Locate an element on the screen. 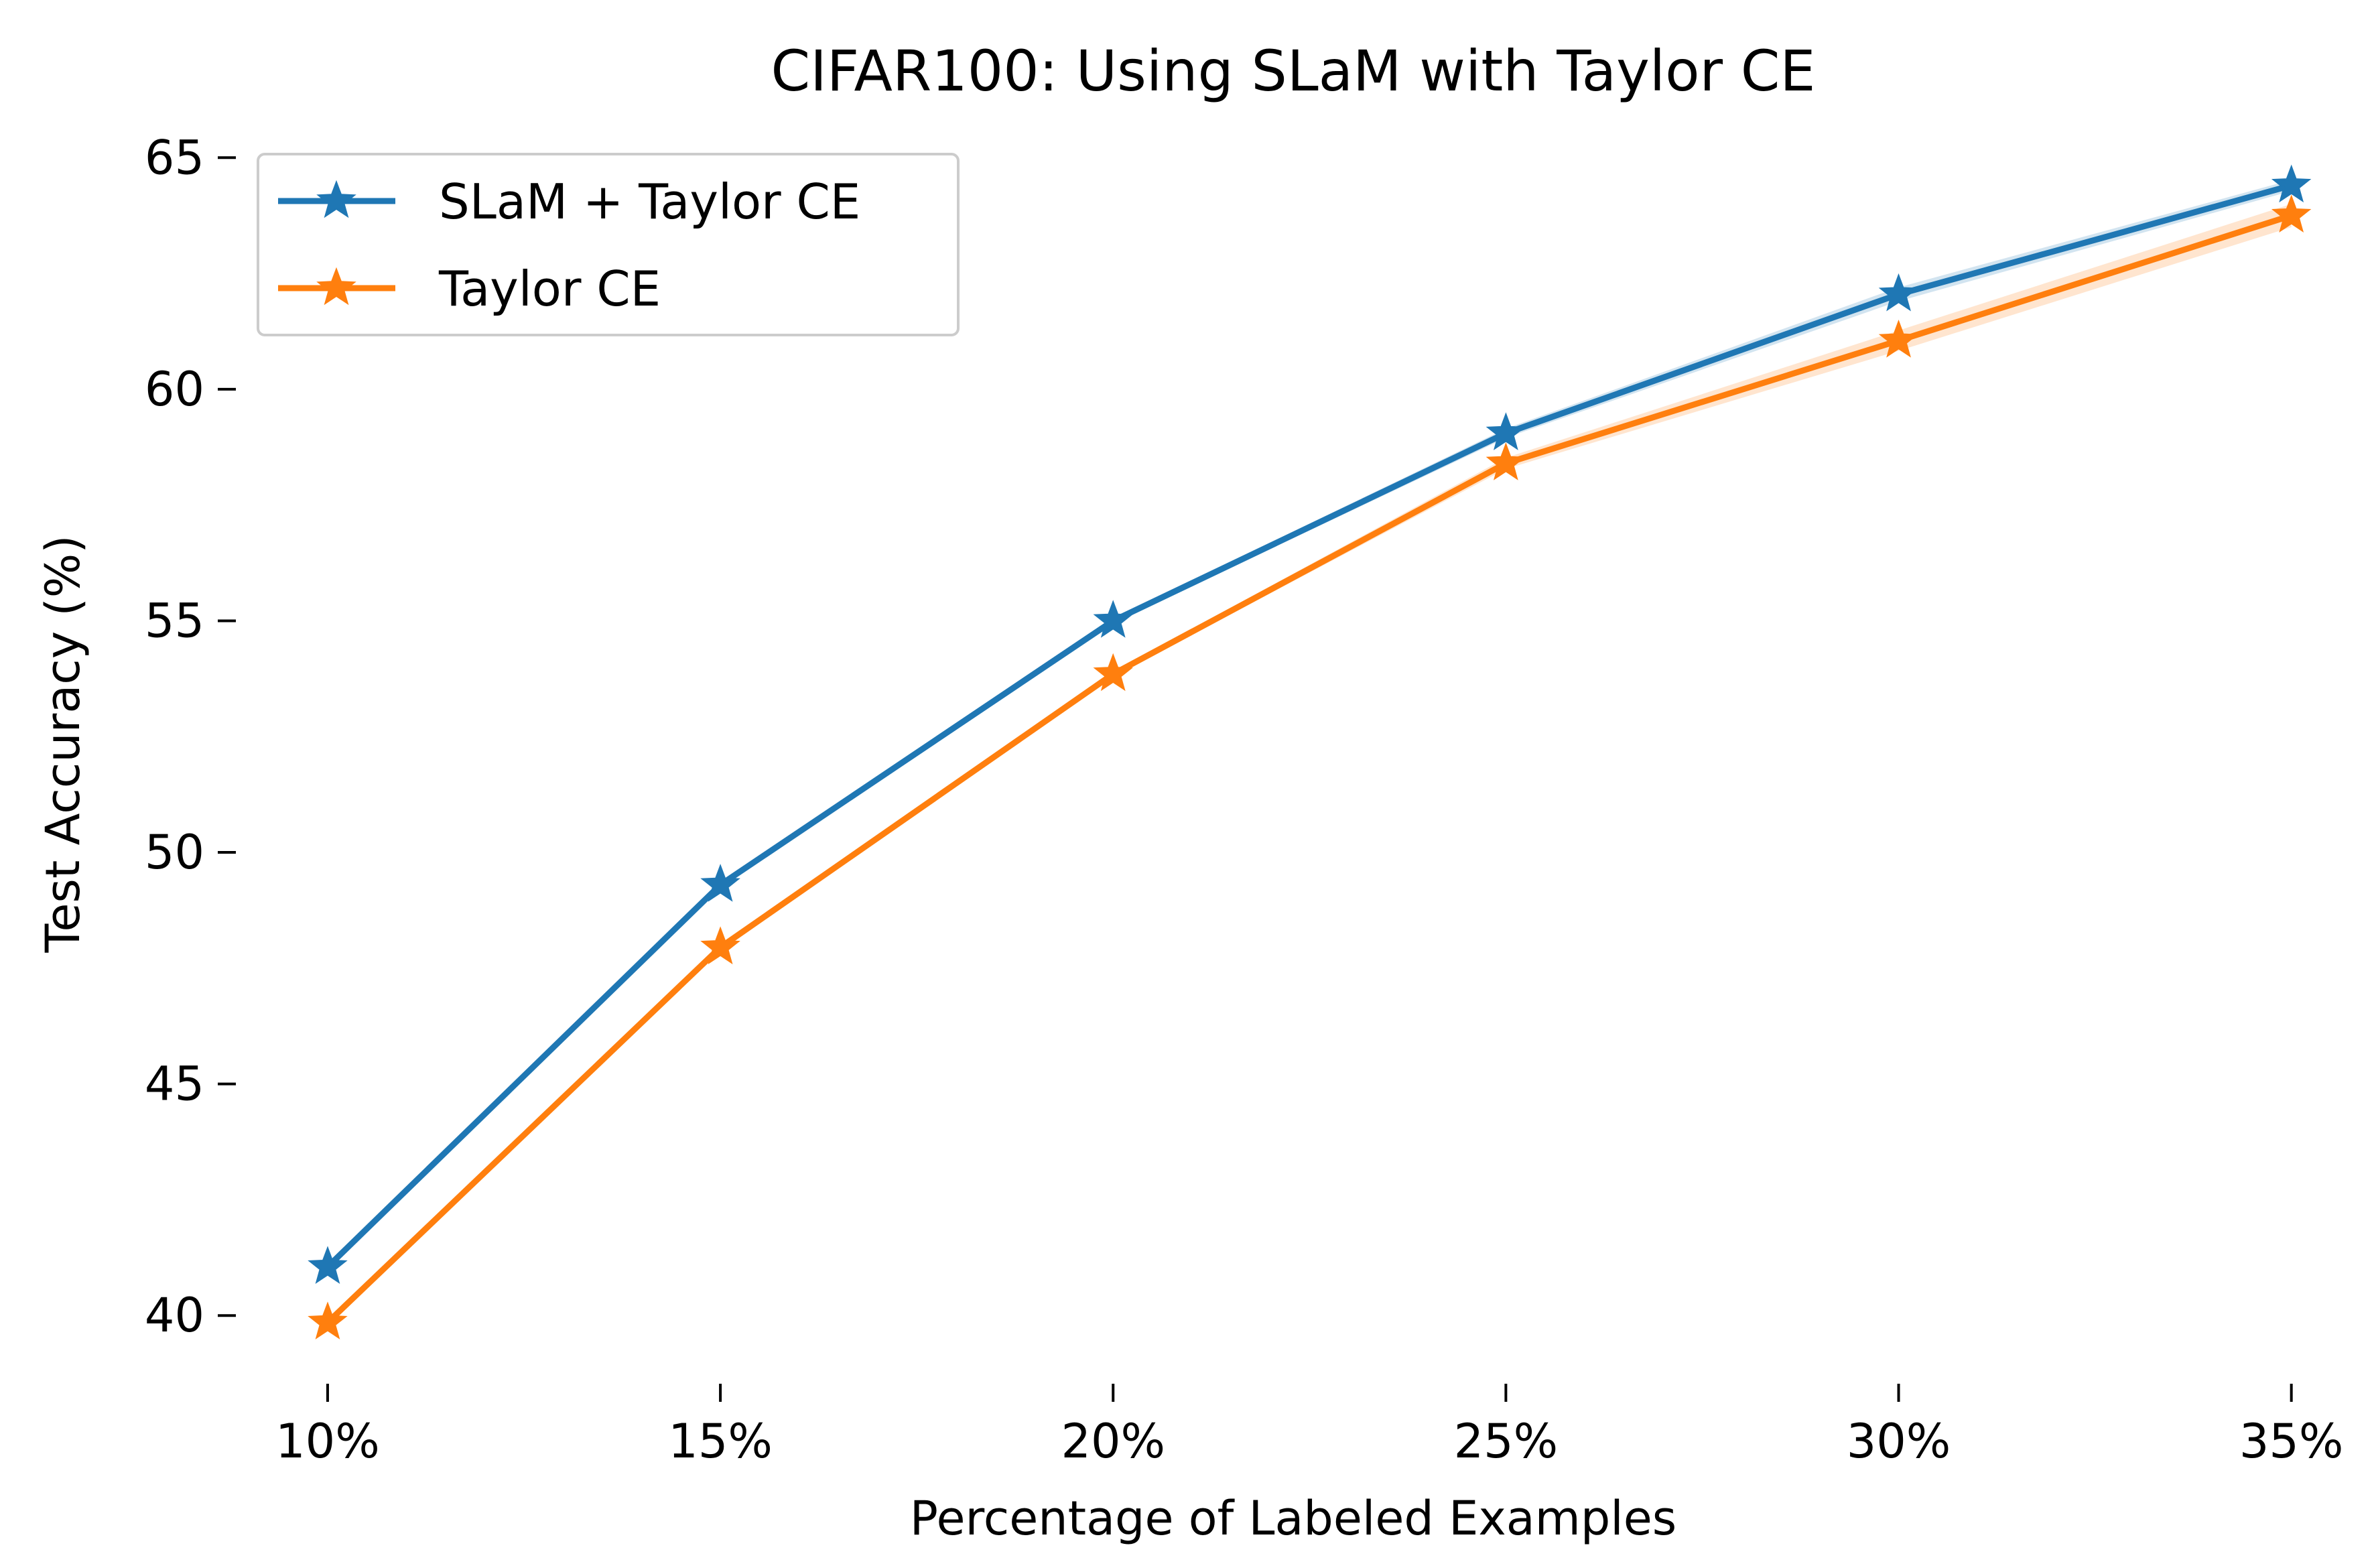 Image resolution: width=2372 pixels, height=1568 pixels. x-tick-label: 10% is located at coordinates (327, 1441).